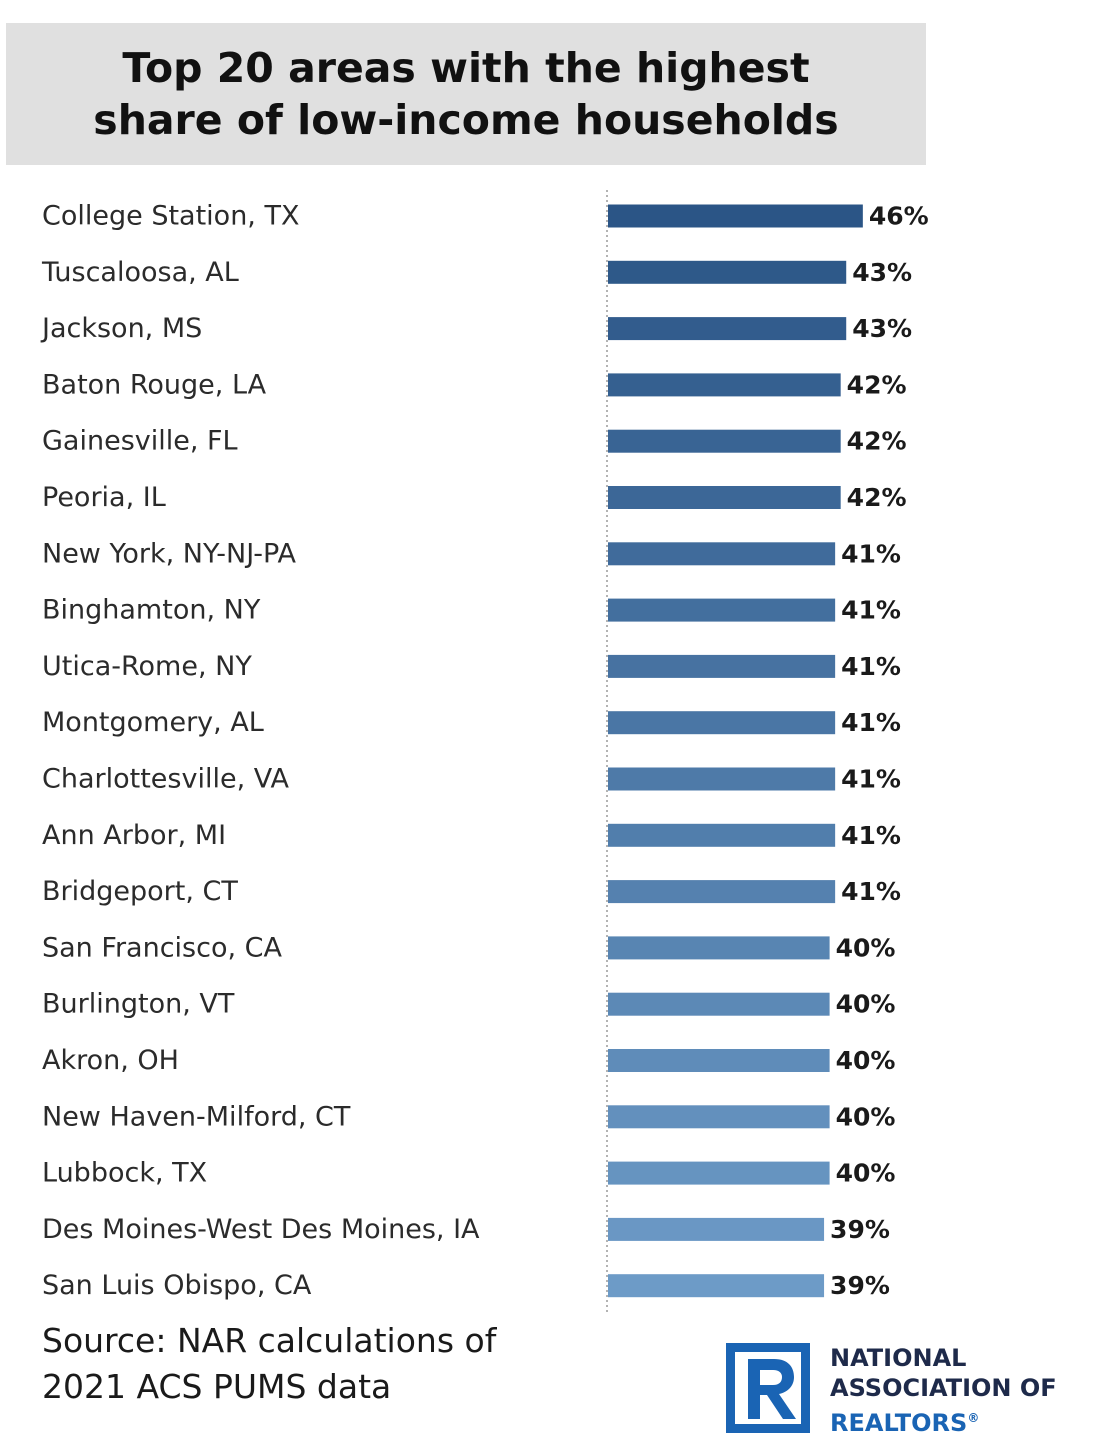 This screenshot has width=1115, height=1444. Describe the element at coordinates (169, 553) in the screenshot. I see `category-label: New York, NY-NJ-PA` at that location.